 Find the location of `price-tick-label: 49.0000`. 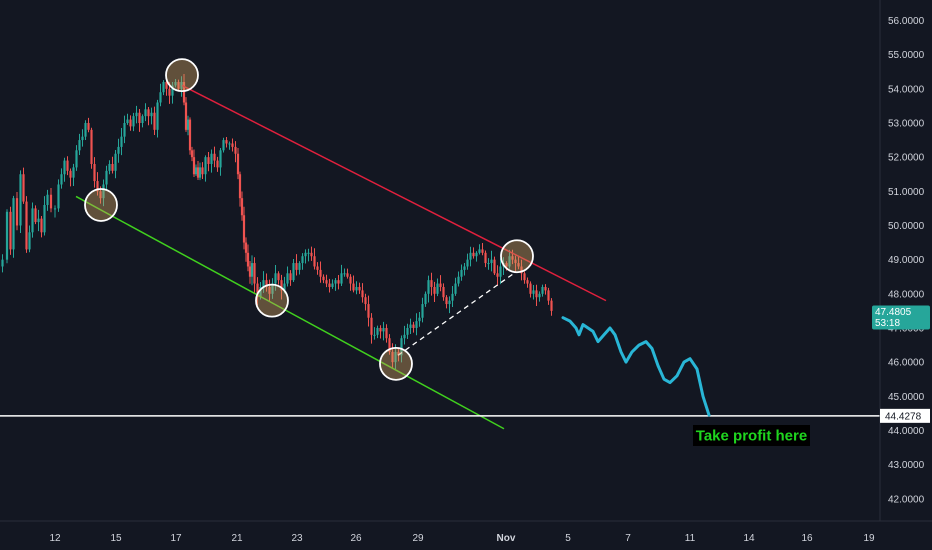

price-tick-label: 49.0000 is located at coordinates (906, 260).